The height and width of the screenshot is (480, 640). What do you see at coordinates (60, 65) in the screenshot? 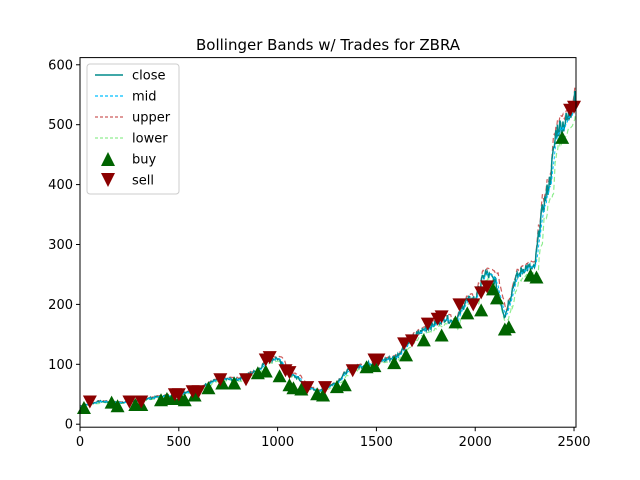
I see `y-tick-label: 600` at bounding box center [60, 65].